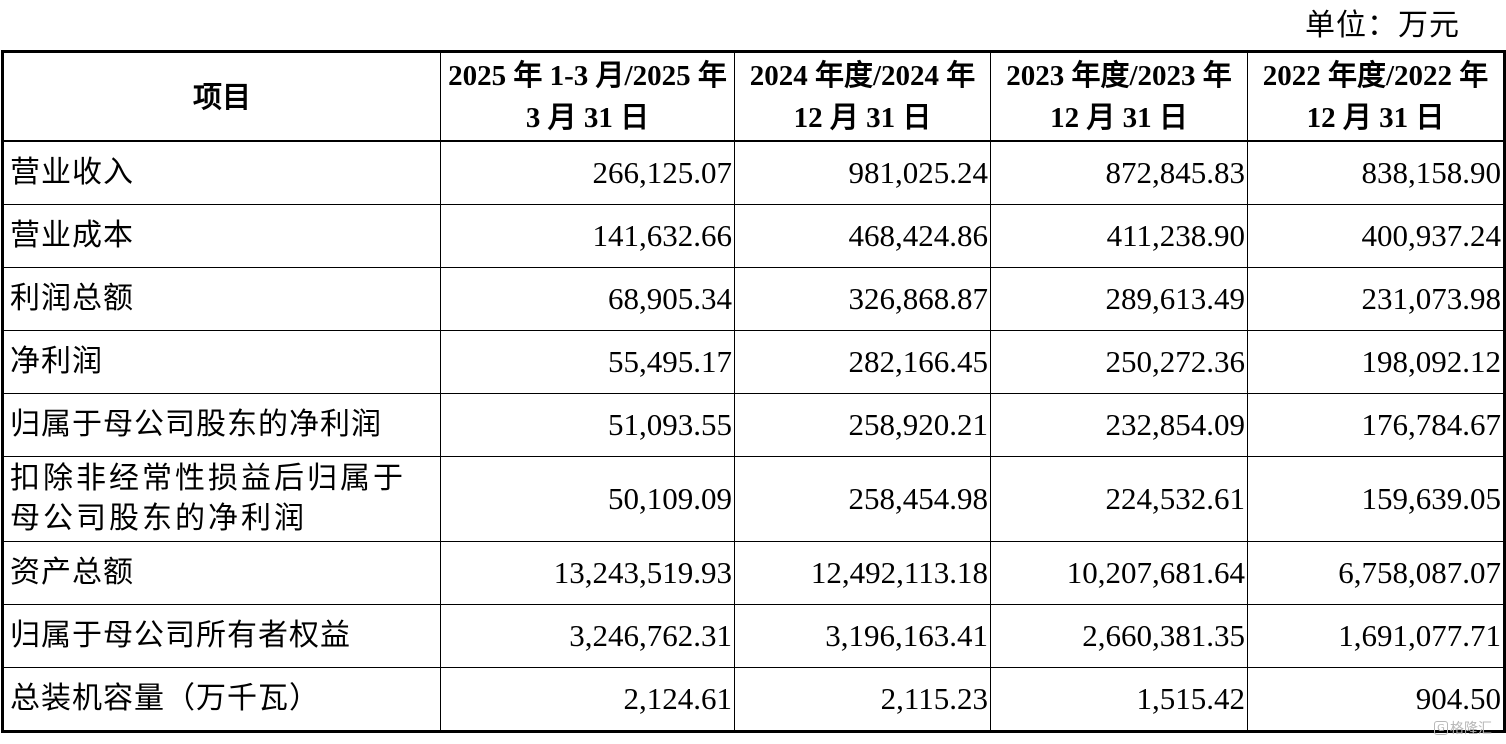  What do you see at coordinates (1471, 729) in the screenshot?
I see `watermark-text: 格隆汇` at bounding box center [1471, 729].